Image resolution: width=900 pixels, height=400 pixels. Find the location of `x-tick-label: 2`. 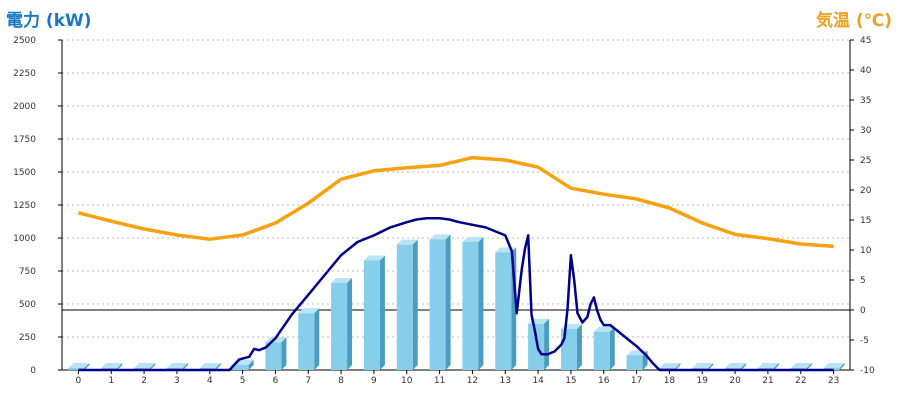

x-tick-label: 2 is located at coordinates (144, 381).